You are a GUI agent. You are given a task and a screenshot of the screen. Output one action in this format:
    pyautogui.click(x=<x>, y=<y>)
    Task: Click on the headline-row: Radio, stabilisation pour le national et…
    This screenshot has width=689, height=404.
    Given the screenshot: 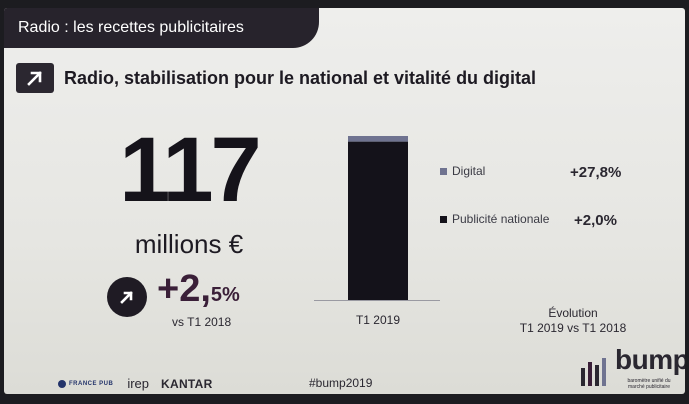 What is the action you would take?
    pyautogui.click(x=276, y=78)
    